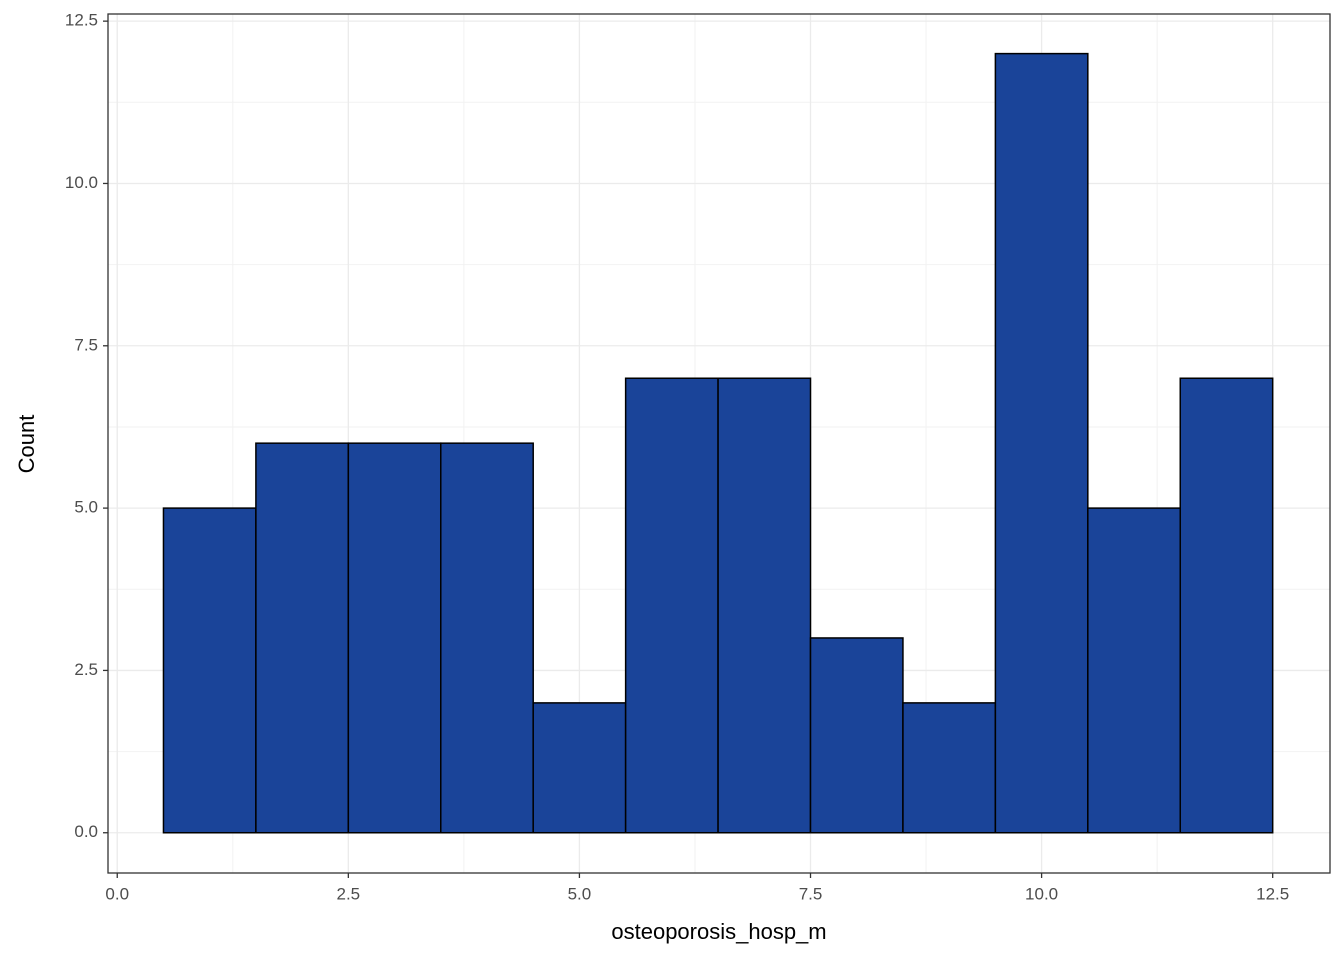 The width and height of the screenshot is (1344, 960). I want to click on x-axis-title: osteoporosis_hosp_m, so click(718, 931).